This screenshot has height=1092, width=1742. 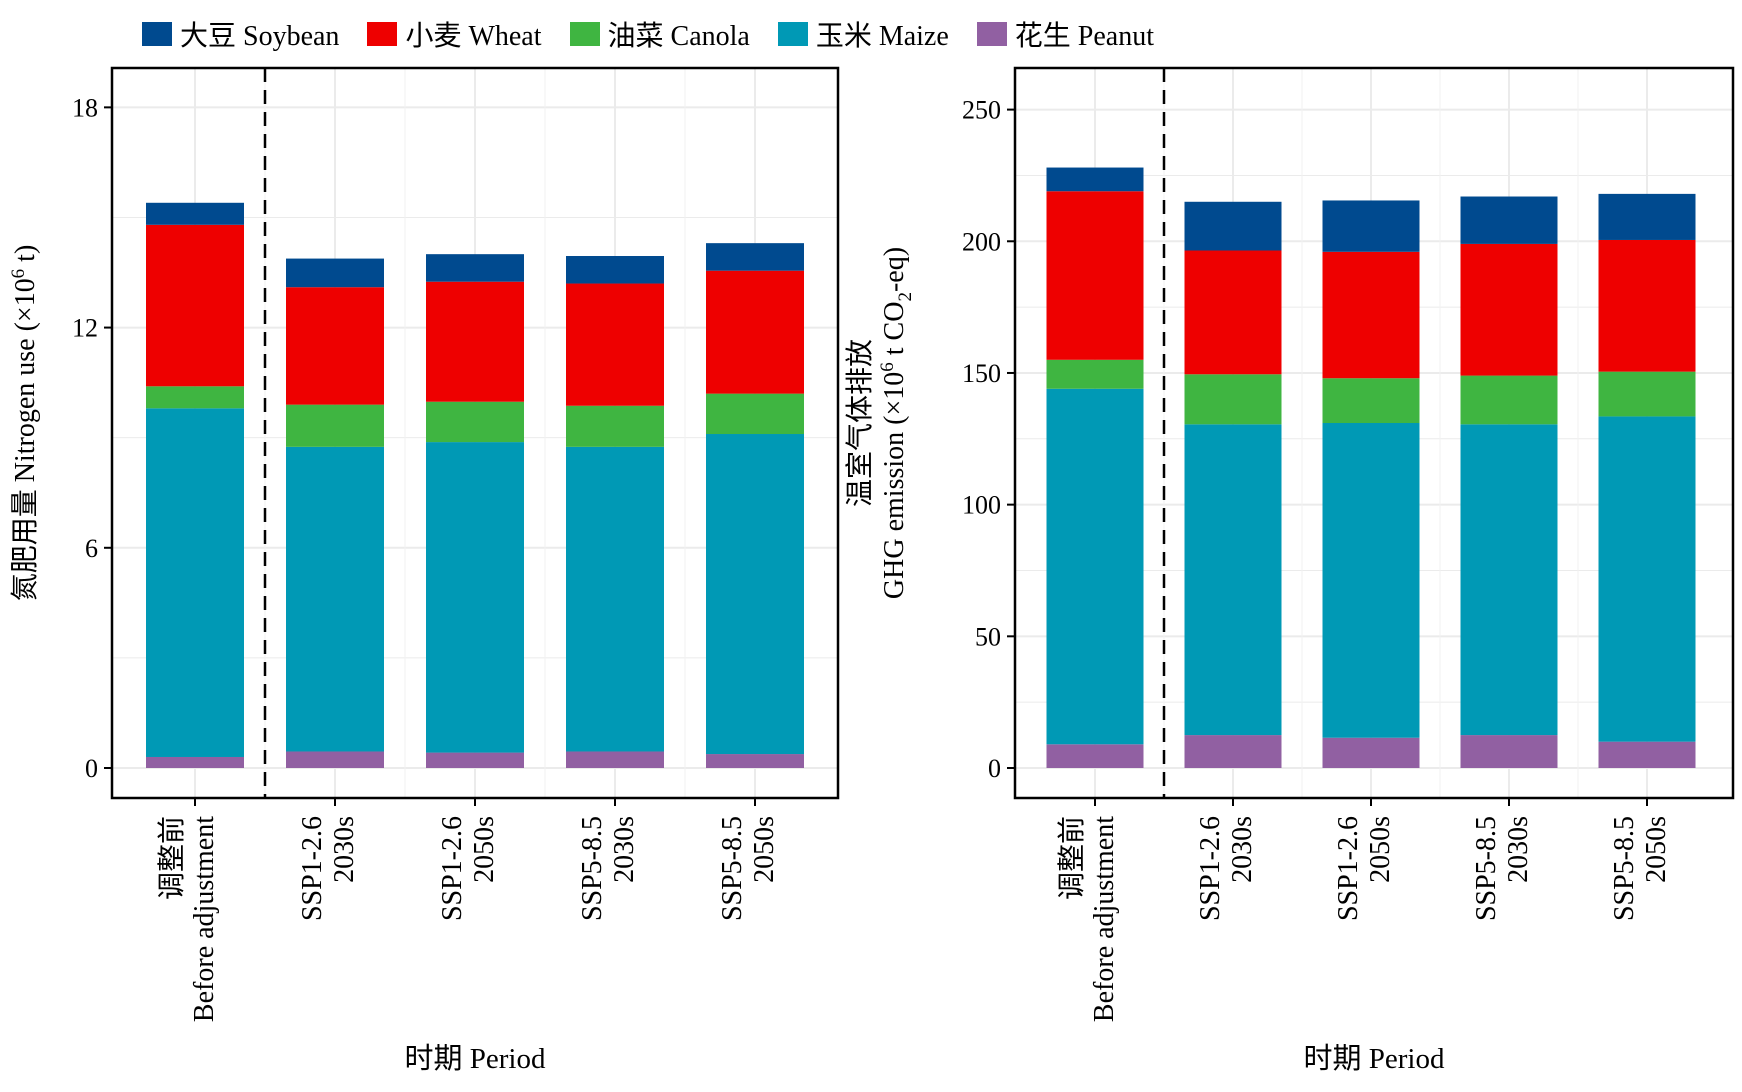 I want to click on legend-label-peanut: 花生 Peanut, so click(x=1084, y=36).